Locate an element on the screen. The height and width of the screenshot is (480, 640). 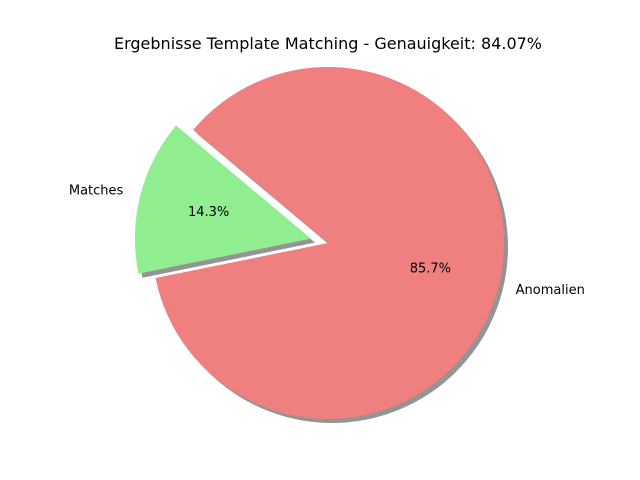
slice-label-anomalien: Anomalien is located at coordinates (550, 290).